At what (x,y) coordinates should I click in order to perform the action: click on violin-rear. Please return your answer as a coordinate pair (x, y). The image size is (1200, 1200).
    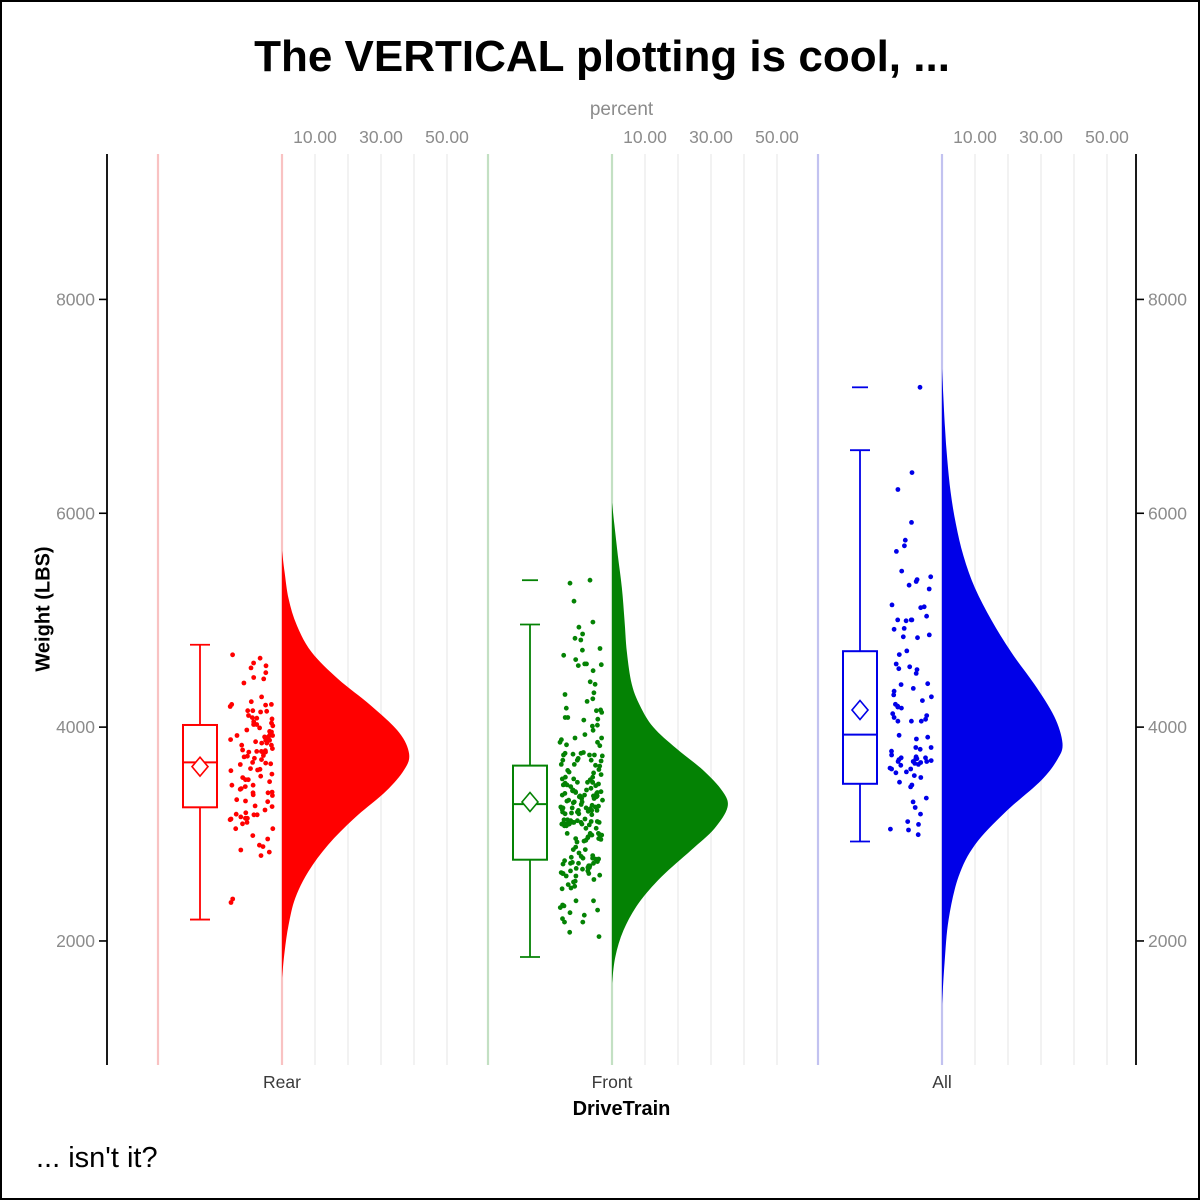
    Looking at the image, I should click on (346, 764).